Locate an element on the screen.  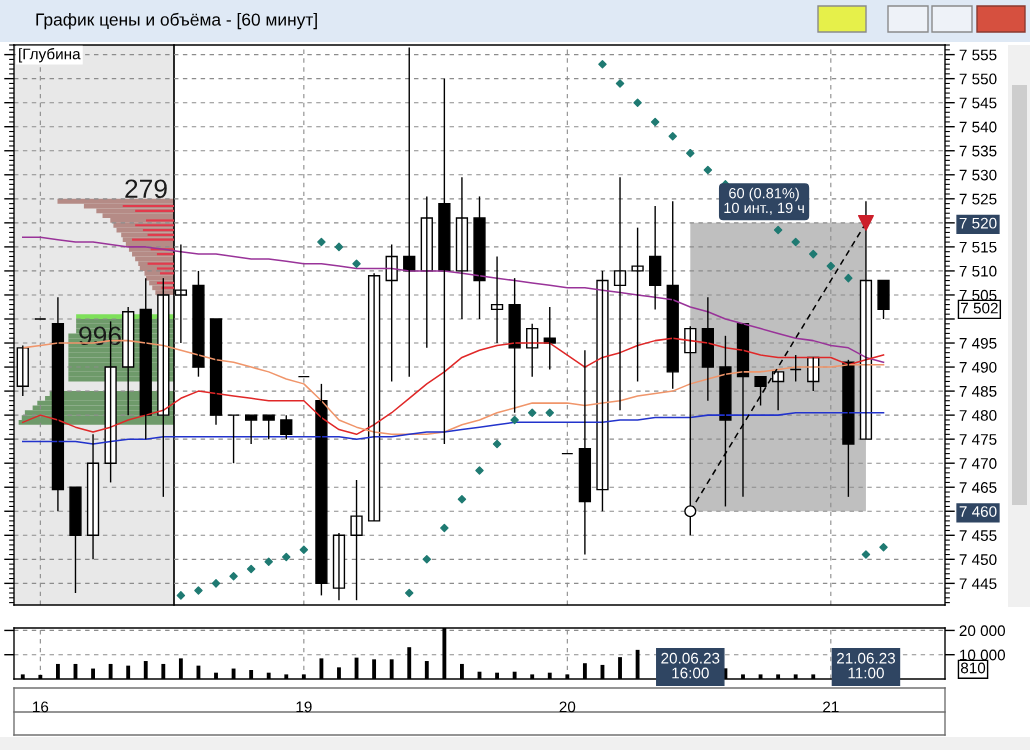
y-tick-label: 7 550 is located at coordinates (978, 79).